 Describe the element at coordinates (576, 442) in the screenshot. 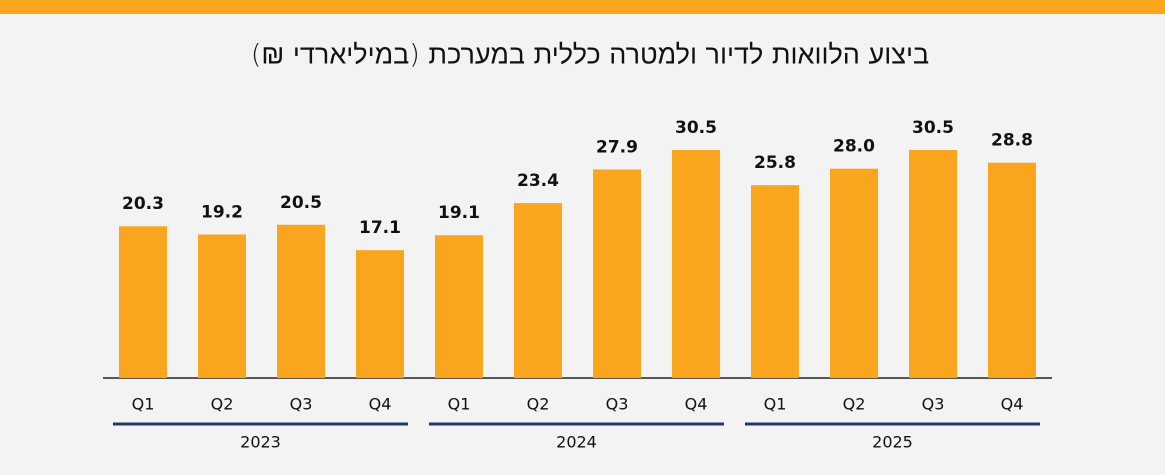

I see `group-label: 2024` at that location.